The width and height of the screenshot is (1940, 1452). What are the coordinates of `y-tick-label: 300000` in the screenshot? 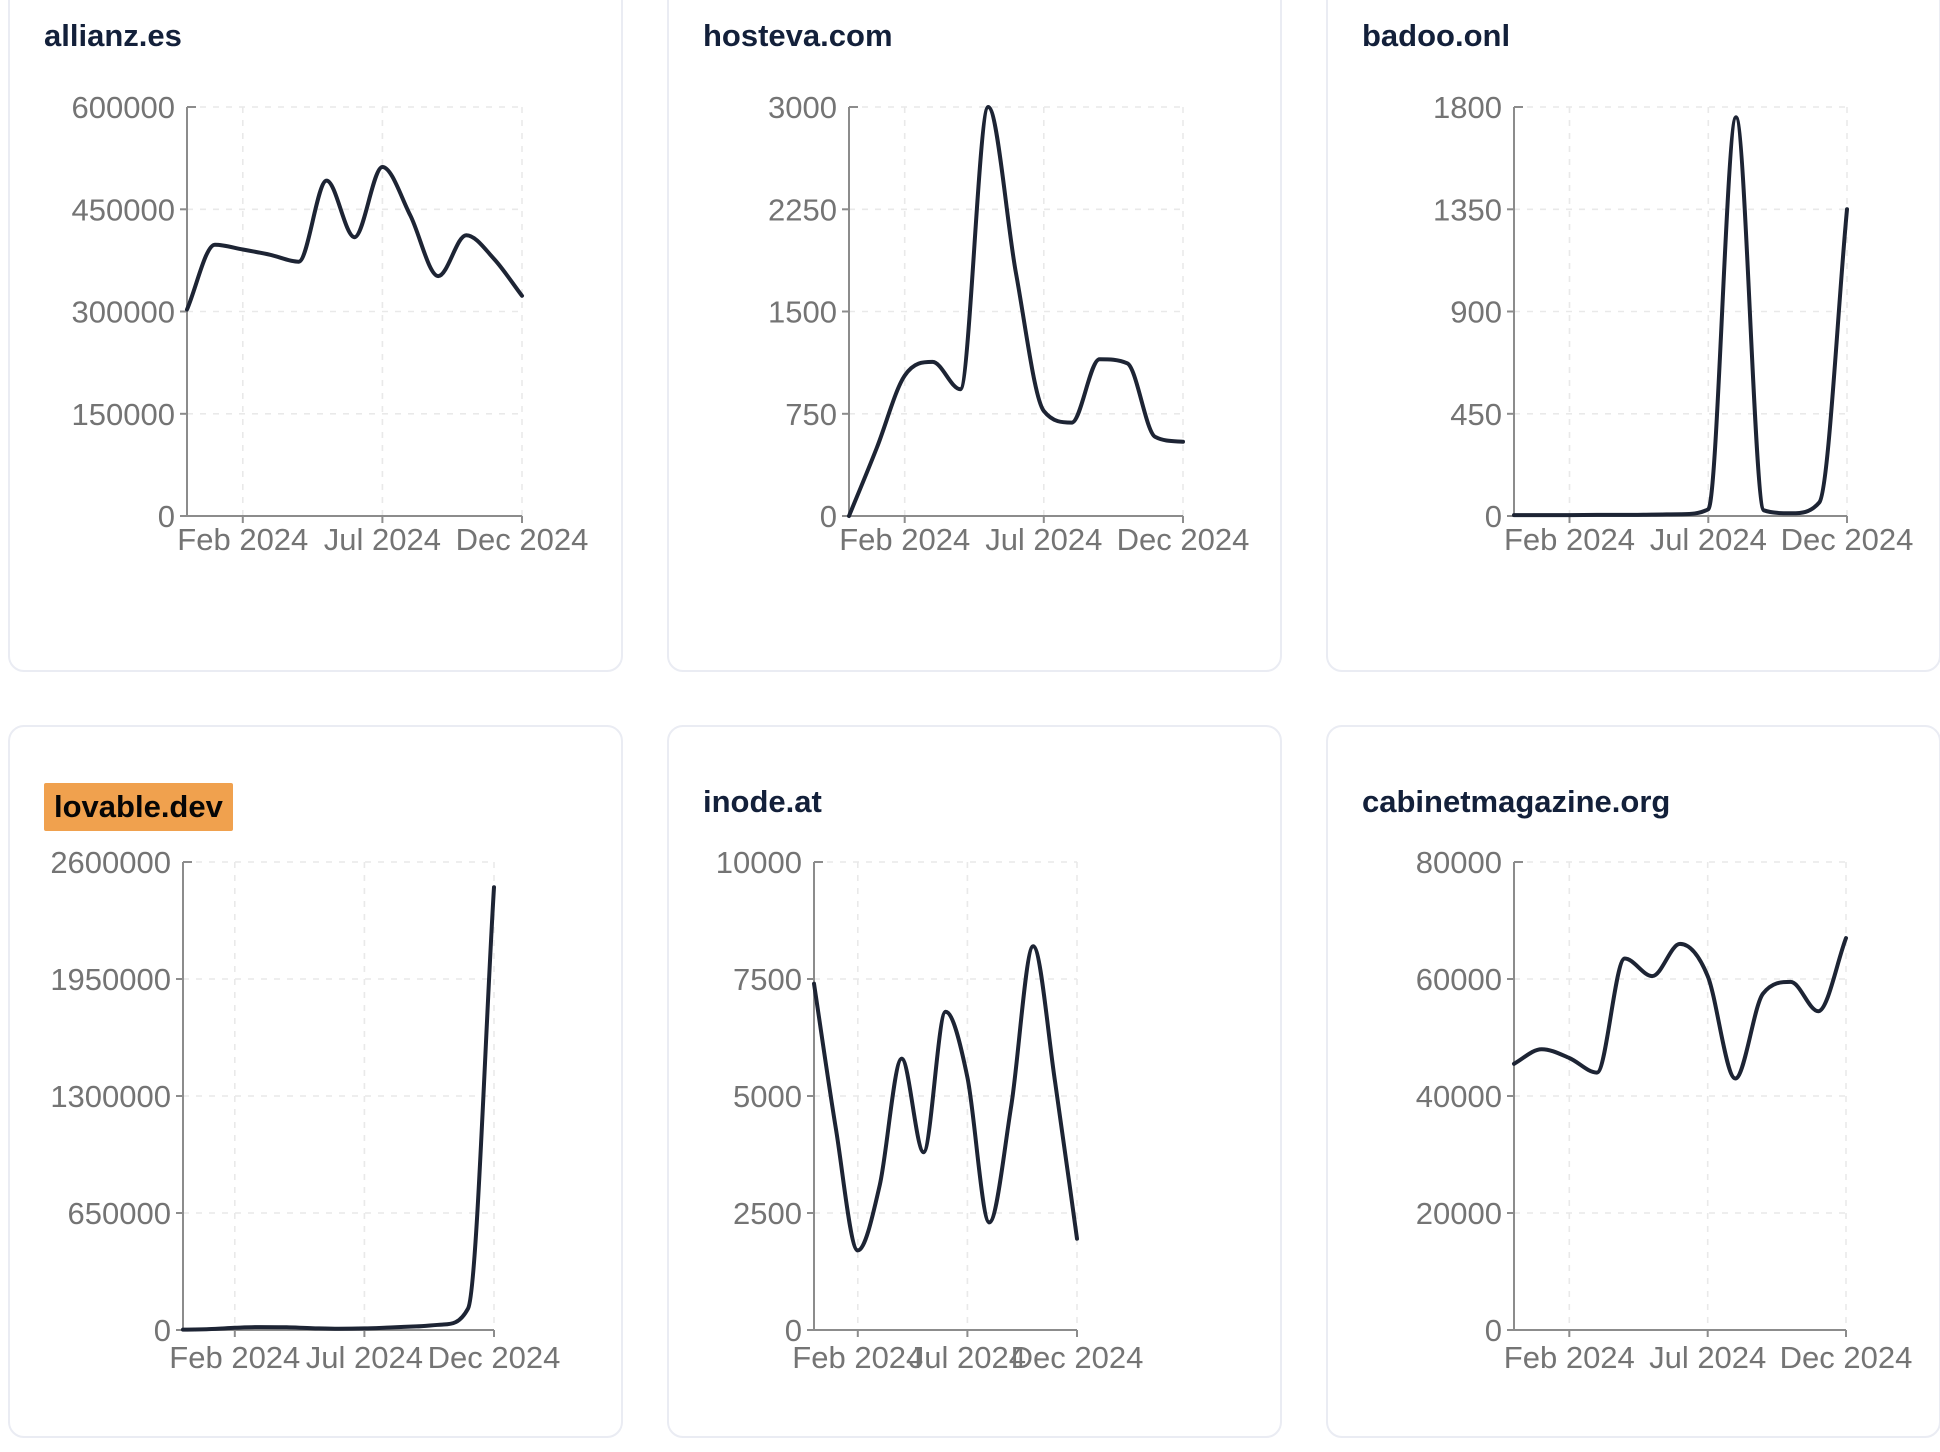 It's located at (123, 312).